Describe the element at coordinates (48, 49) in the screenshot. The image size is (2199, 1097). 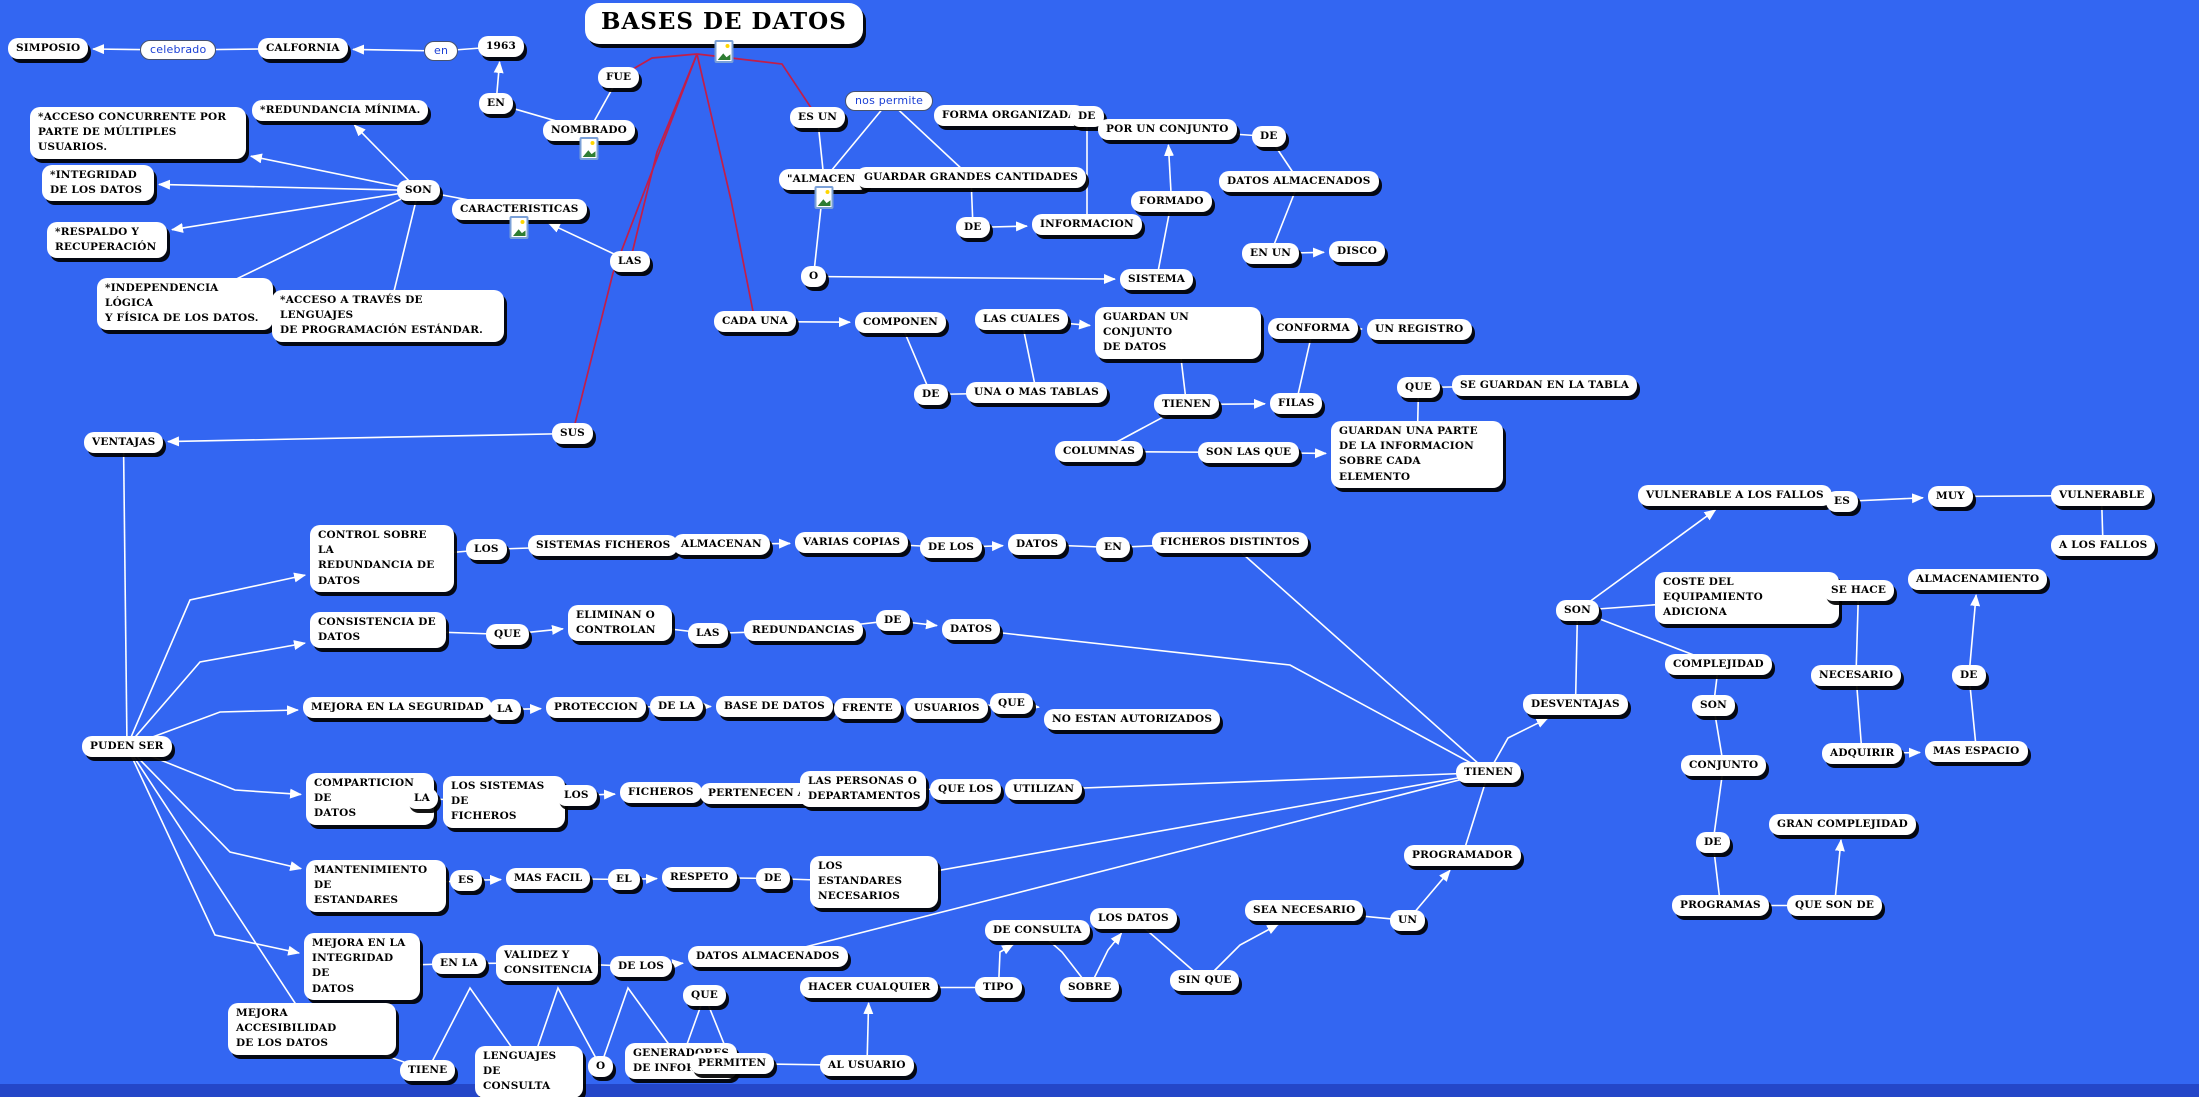
I see `node-simposio: SIMPOSIO` at that location.